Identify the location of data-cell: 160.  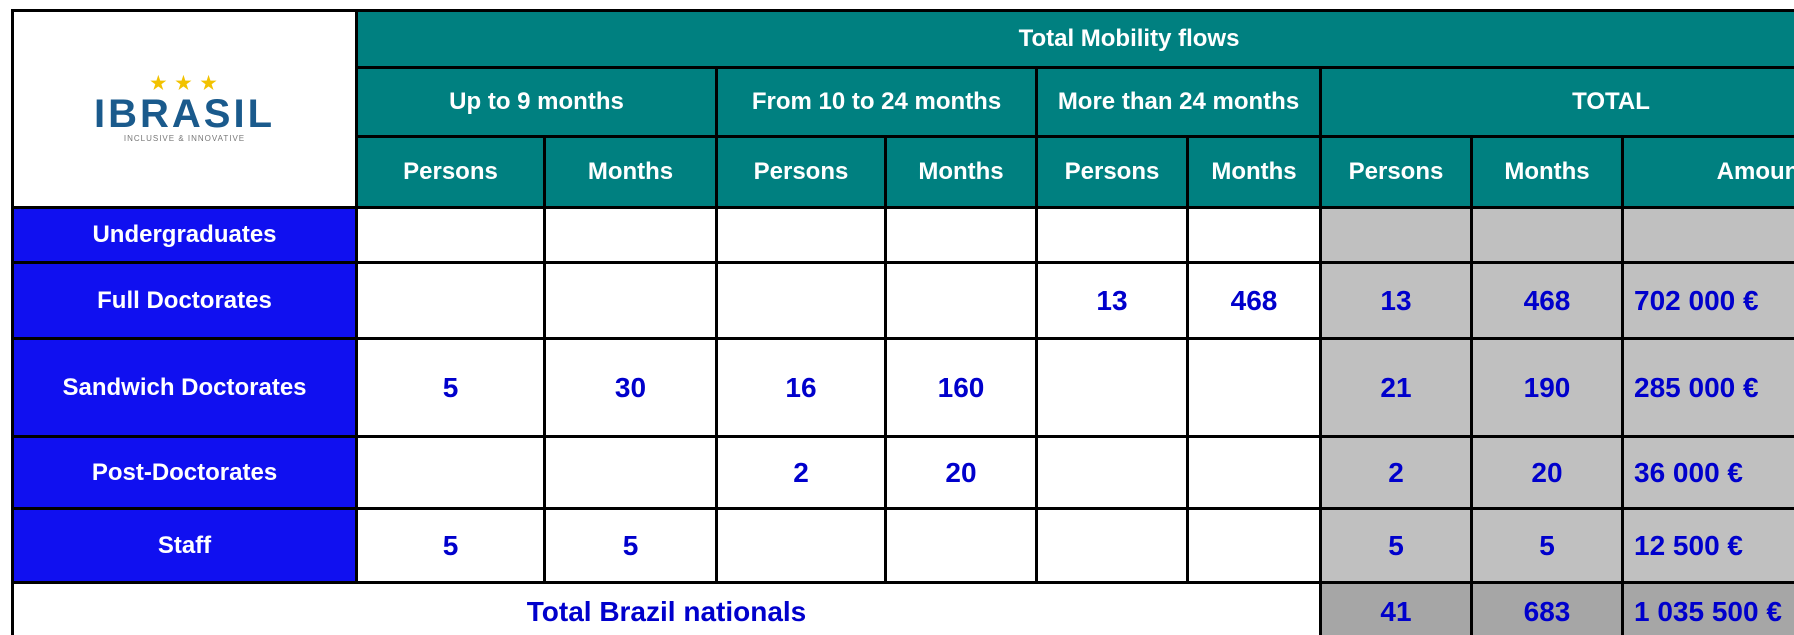
(961, 387).